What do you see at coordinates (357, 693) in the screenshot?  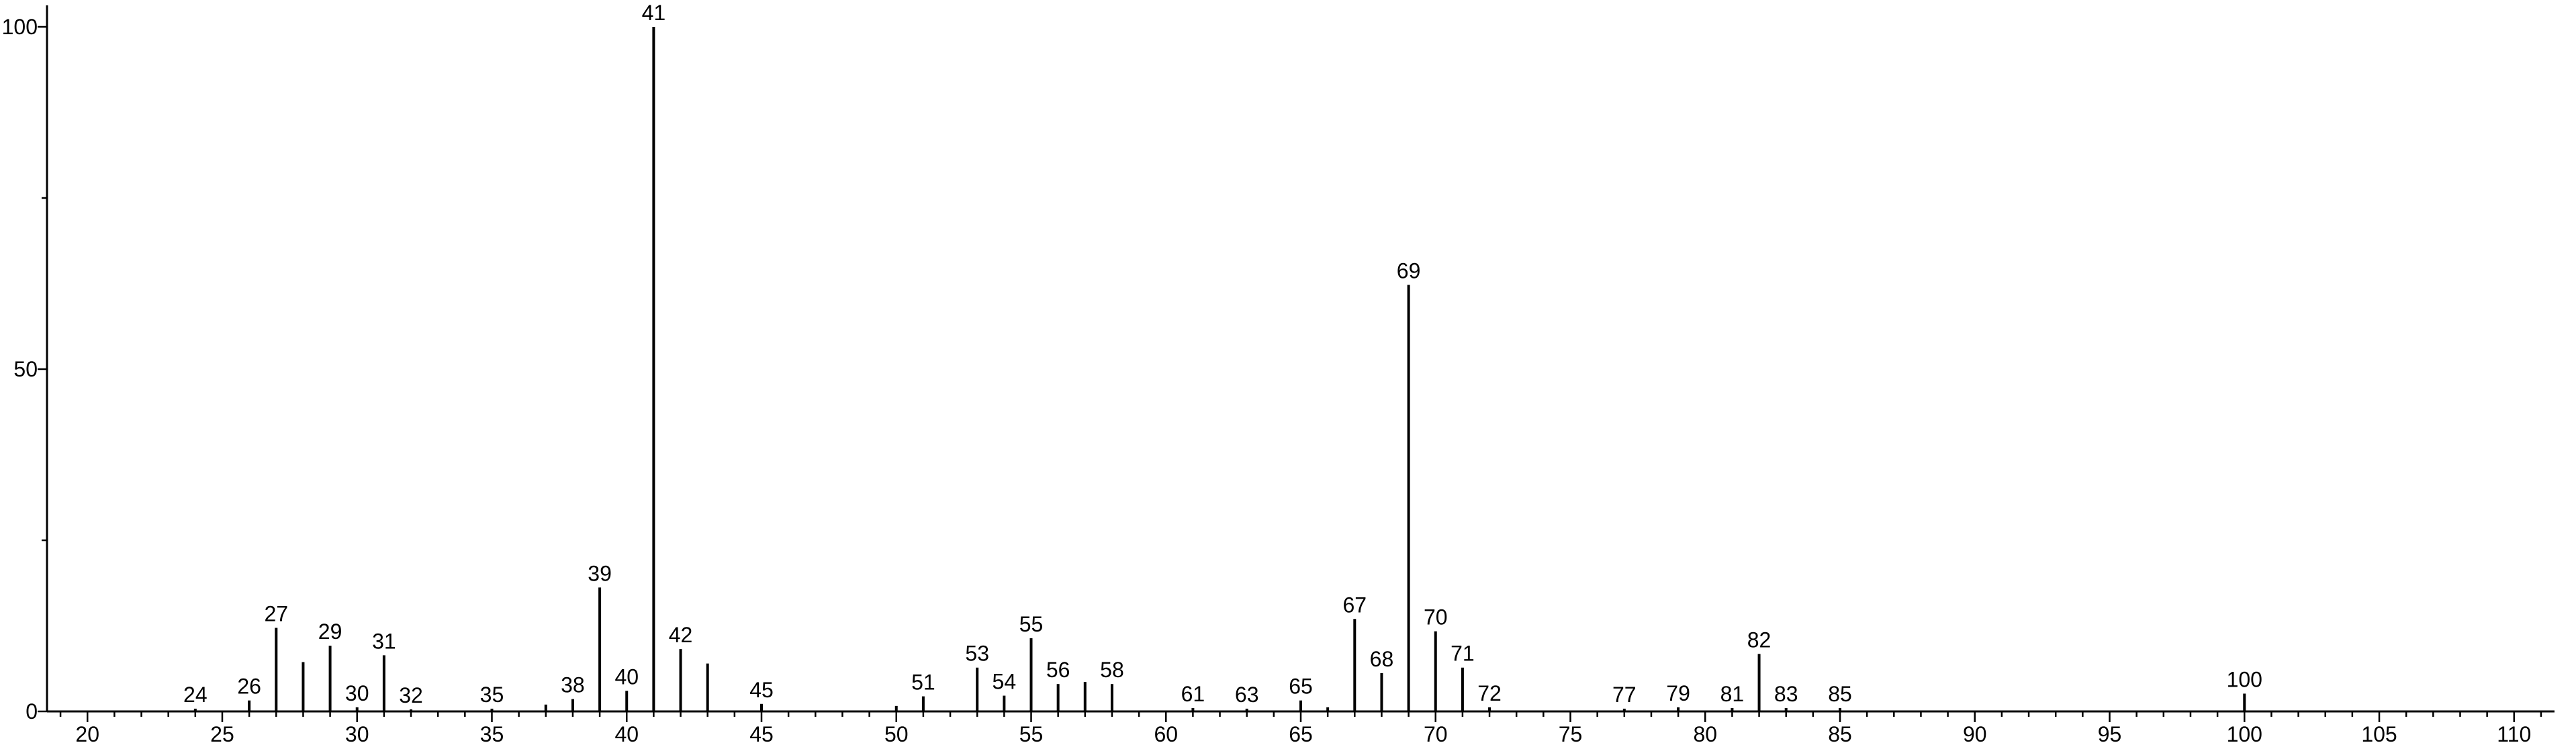 I see `peak-label: 30` at bounding box center [357, 693].